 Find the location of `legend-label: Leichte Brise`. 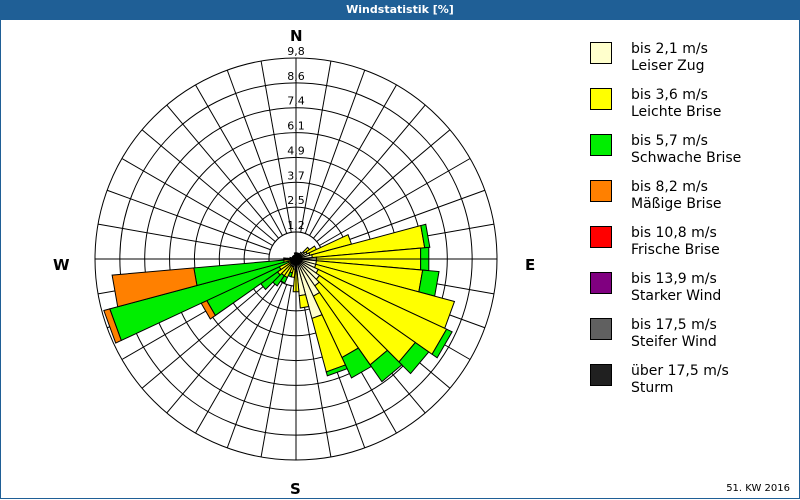

legend-label: Leichte Brise is located at coordinates (676, 112).